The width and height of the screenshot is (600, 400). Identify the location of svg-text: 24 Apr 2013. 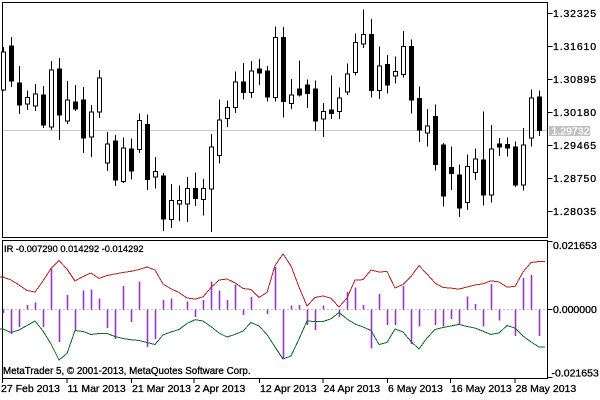
(352, 389).